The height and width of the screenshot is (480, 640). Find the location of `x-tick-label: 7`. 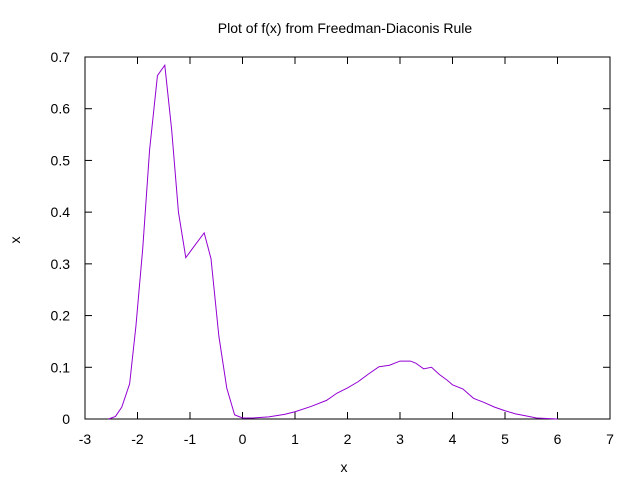

x-tick-label: 7 is located at coordinates (610, 439).